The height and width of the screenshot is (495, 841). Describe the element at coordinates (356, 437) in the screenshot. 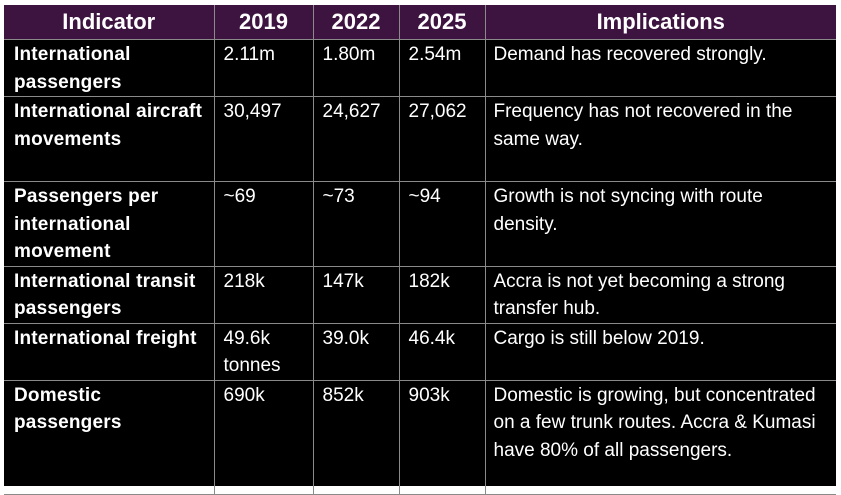

I see `value-2022-cell: 852k` at that location.